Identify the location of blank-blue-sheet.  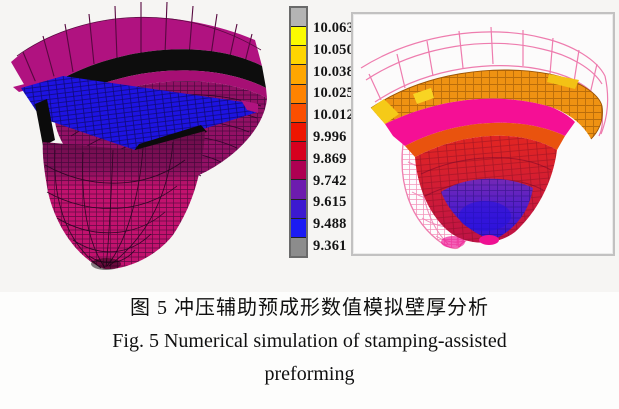
(135, 112).